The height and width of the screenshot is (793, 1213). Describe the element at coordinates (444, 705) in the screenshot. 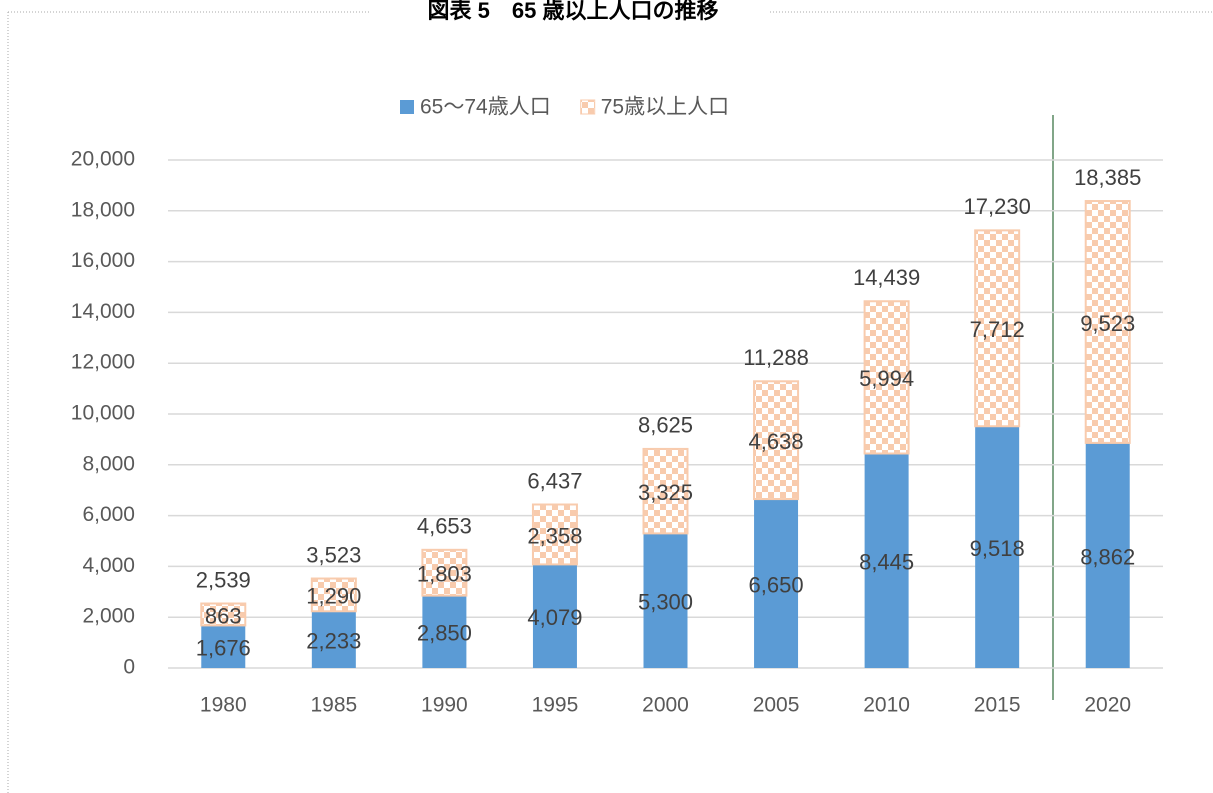

I see `x-tick-label: 1990` at that location.